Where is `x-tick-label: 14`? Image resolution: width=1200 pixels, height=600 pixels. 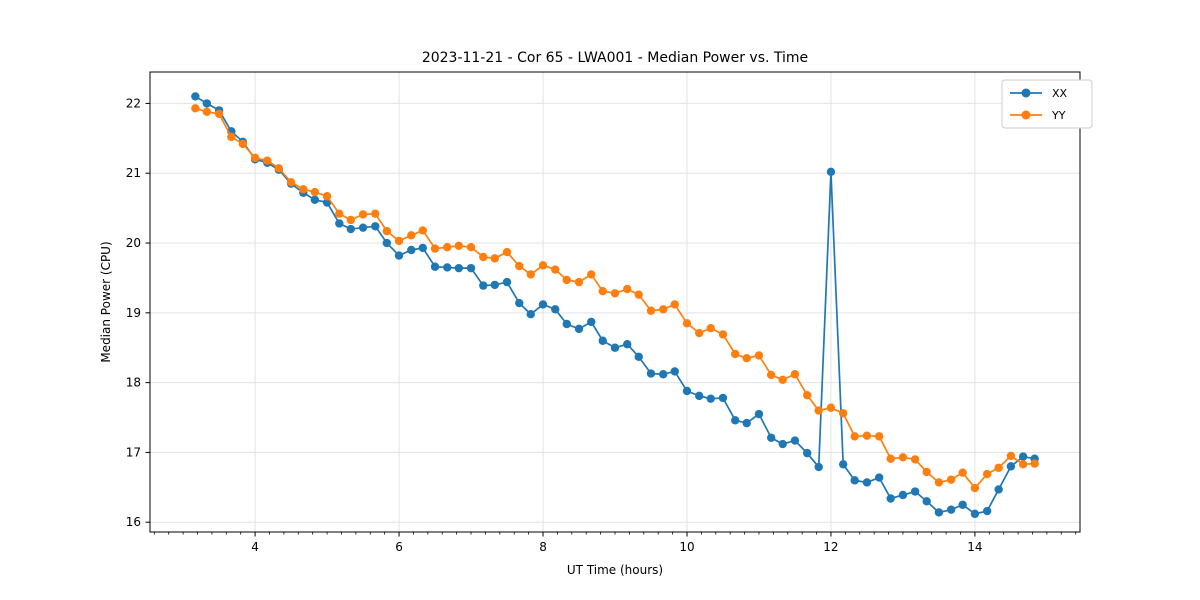
x-tick-label: 14 is located at coordinates (974, 547).